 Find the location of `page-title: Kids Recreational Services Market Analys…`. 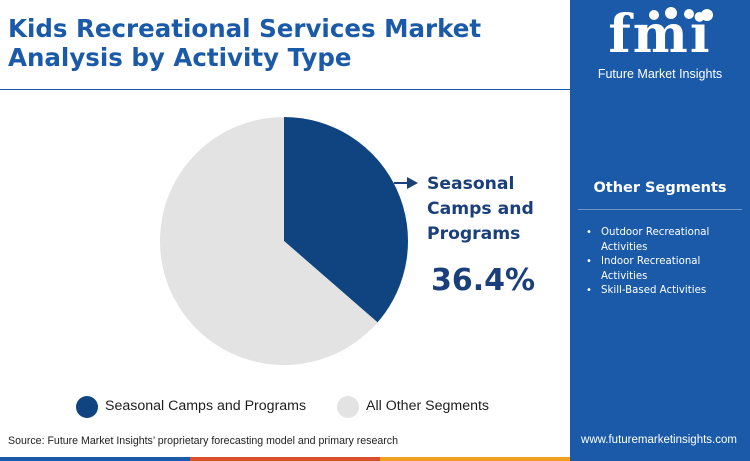

page-title: Kids Recreational Services Market Analys… is located at coordinates (245, 43).